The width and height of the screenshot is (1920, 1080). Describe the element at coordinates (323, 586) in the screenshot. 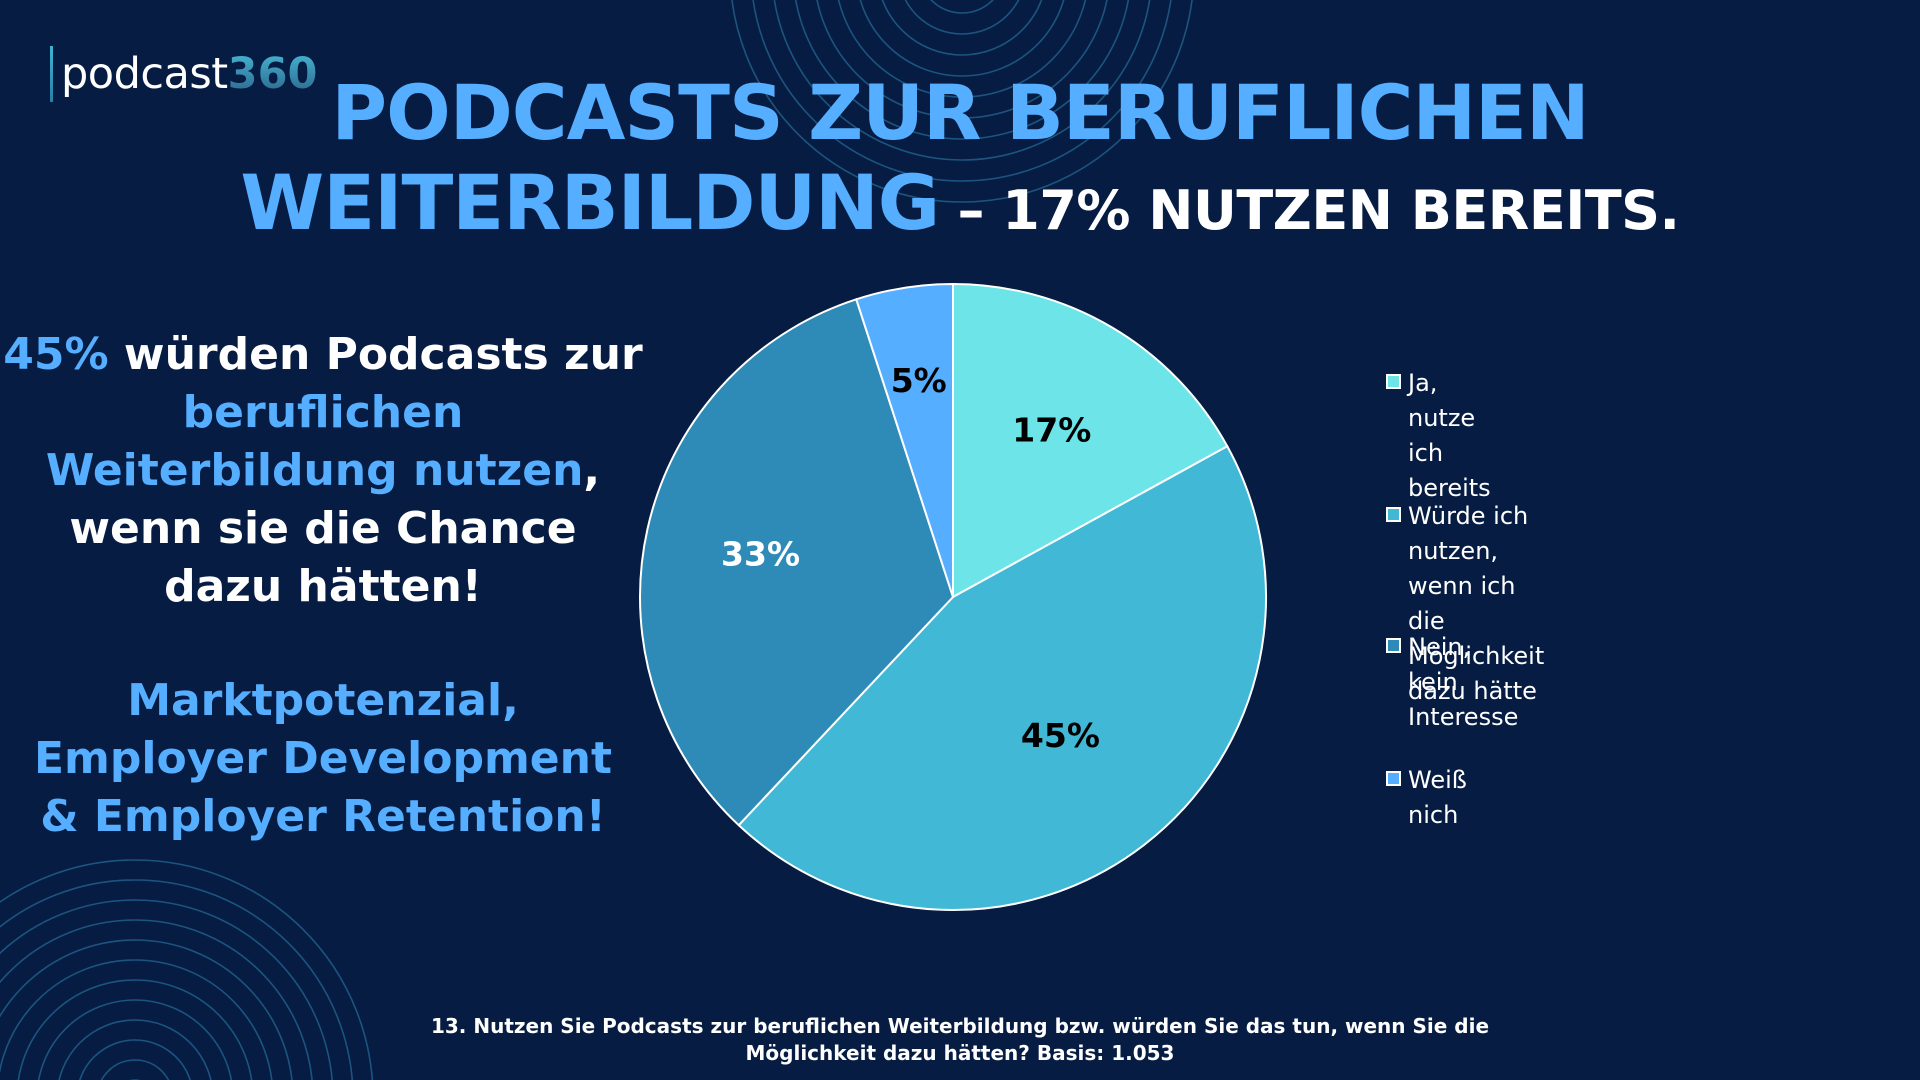

I see `key-finding-line: dazu hätten!` at that location.